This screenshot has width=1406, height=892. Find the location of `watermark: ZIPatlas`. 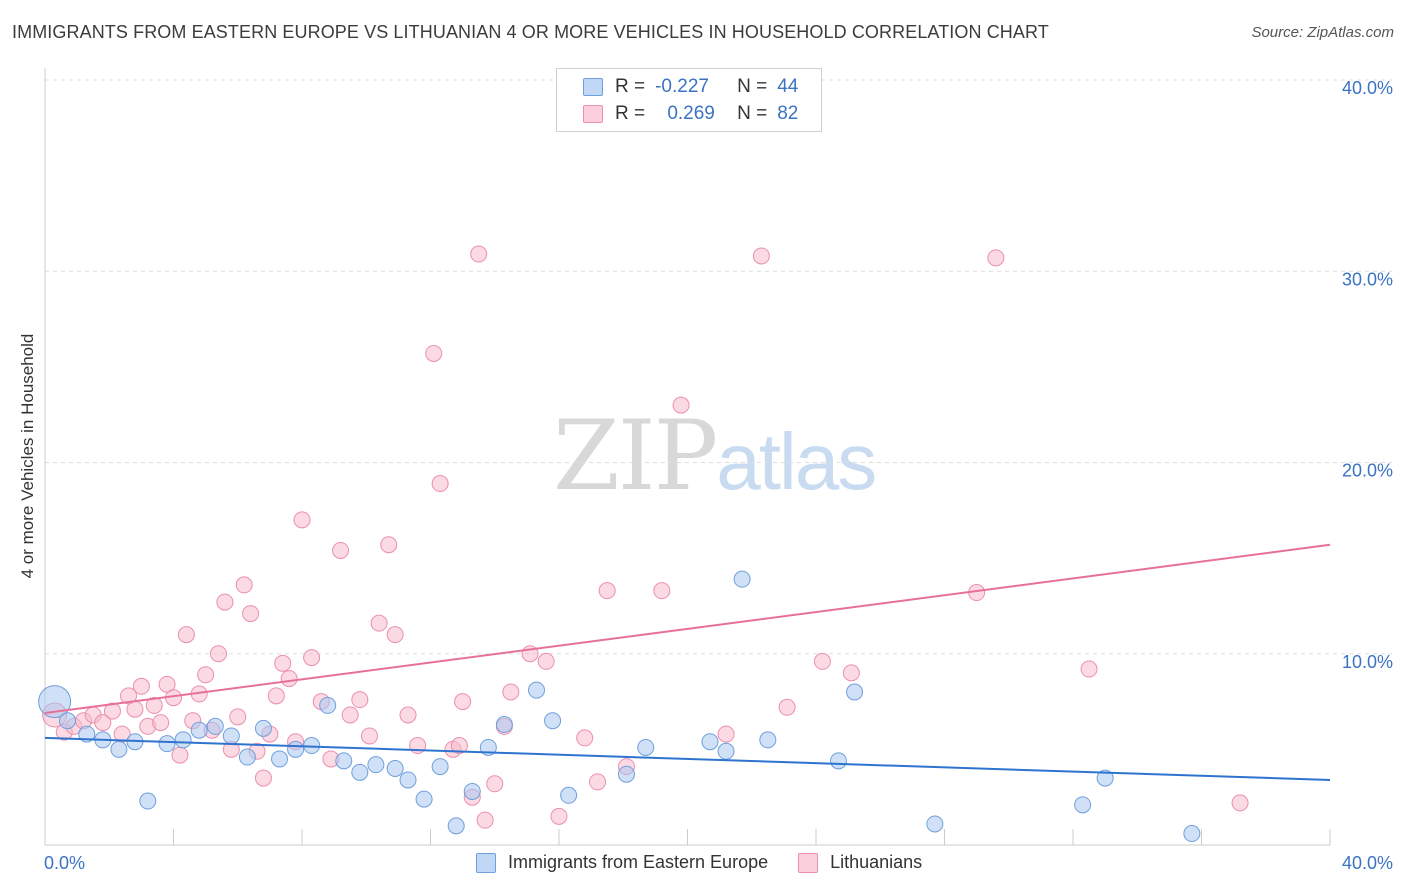

watermark: ZIPatlas is located at coordinates (715, 456).